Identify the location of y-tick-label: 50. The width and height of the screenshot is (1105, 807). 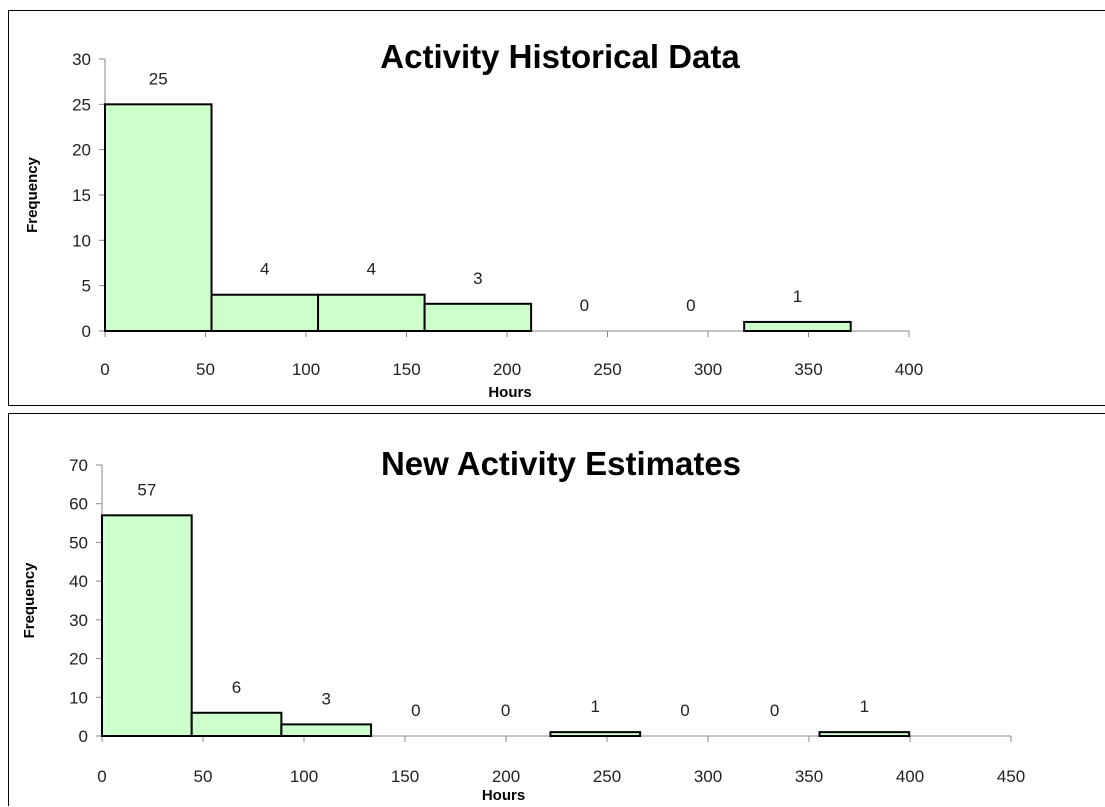
(78, 542).